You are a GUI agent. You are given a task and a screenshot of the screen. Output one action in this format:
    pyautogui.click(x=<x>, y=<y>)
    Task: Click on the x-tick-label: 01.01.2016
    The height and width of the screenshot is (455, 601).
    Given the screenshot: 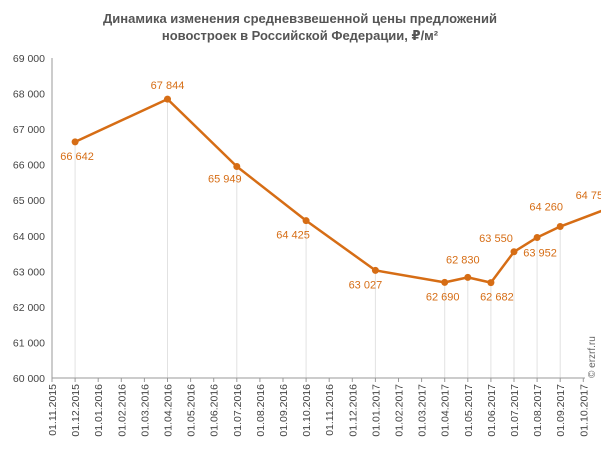 What is the action you would take?
    pyautogui.click(x=99, y=410)
    